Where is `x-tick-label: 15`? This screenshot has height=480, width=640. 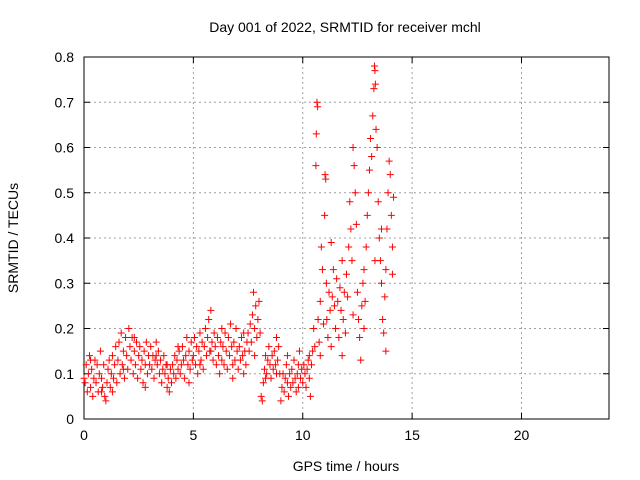 x-tick-label: 15 is located at coordinates (412, 435).